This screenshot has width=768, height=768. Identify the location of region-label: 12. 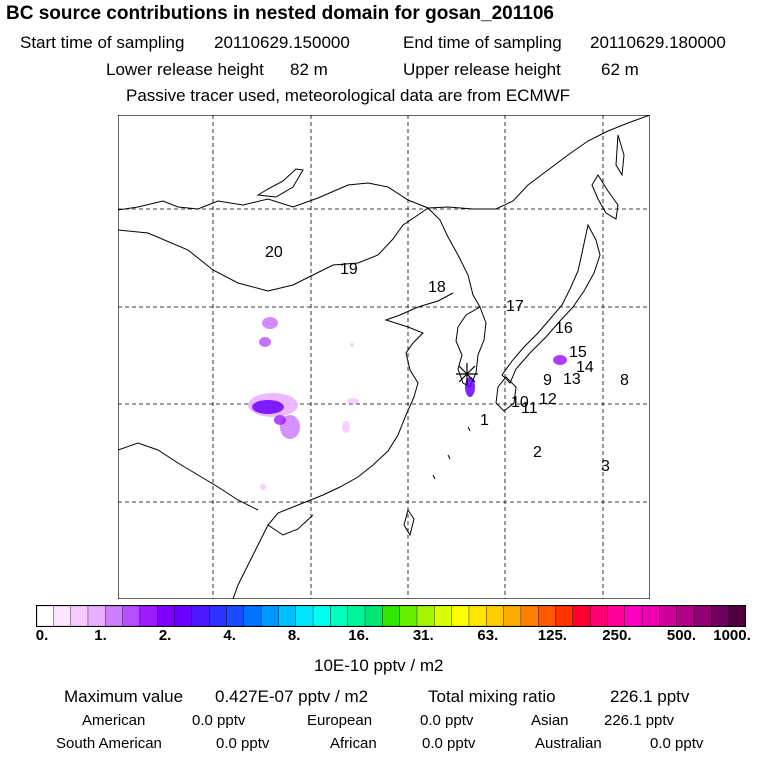
(548, 399).